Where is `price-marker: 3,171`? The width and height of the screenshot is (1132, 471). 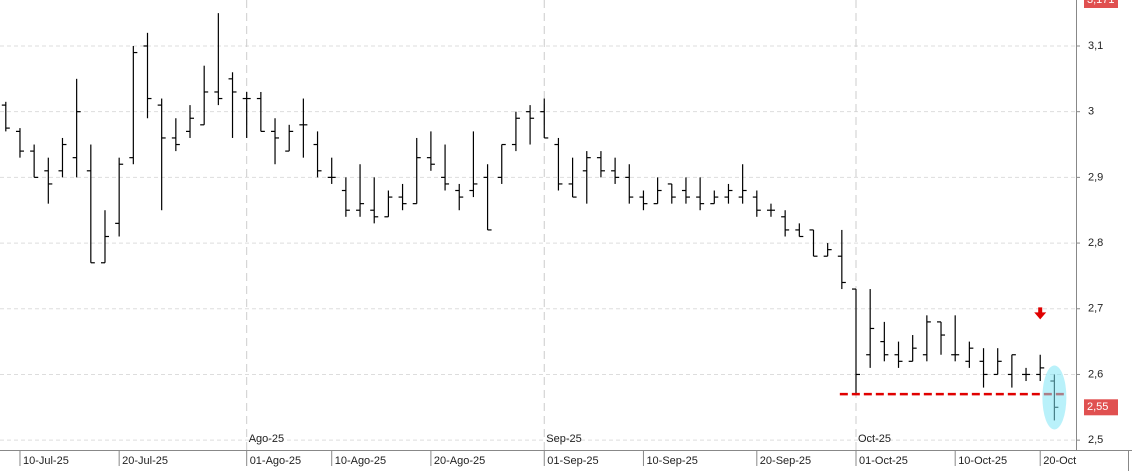 price-marker: 3,171 is located at coordinates (1101, 4).